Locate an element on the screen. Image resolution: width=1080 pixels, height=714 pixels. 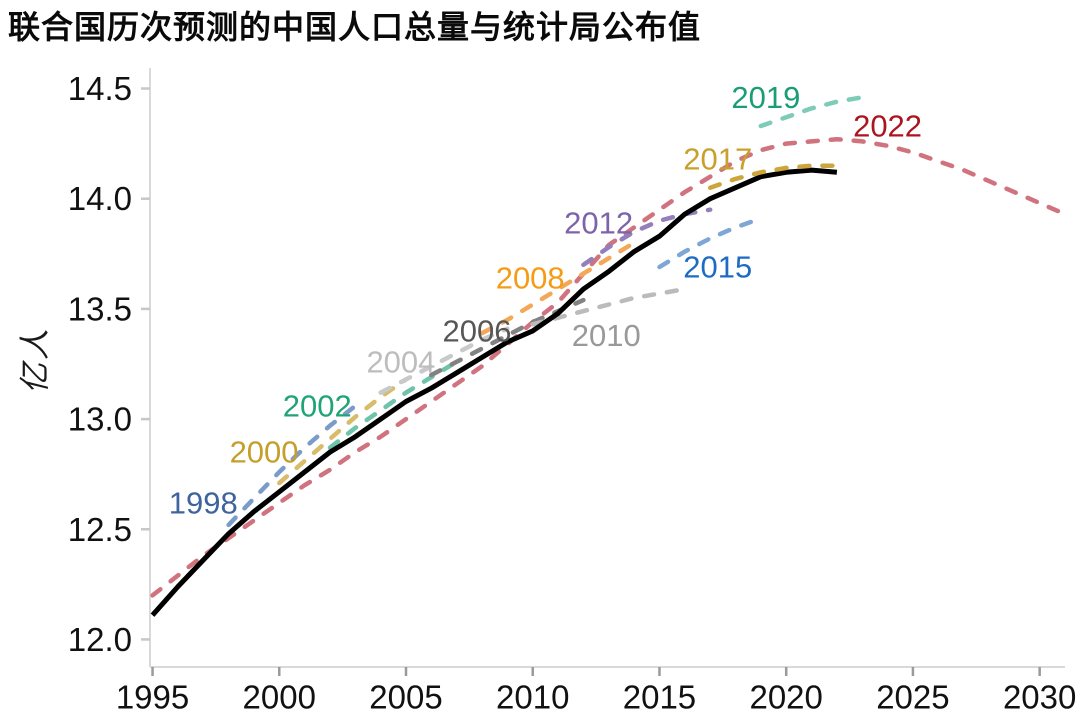
y-tick-label: 14.5 is located at coordinates (100, 88).